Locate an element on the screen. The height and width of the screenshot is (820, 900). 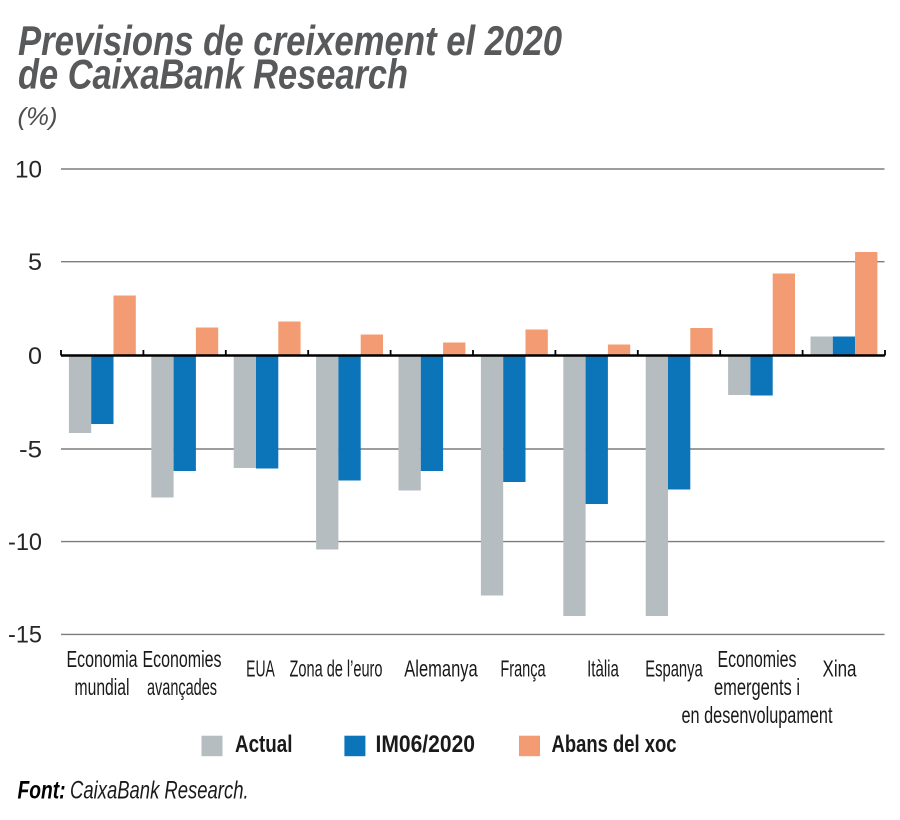
svg-text: 10 is located at coordinates (28, 169).